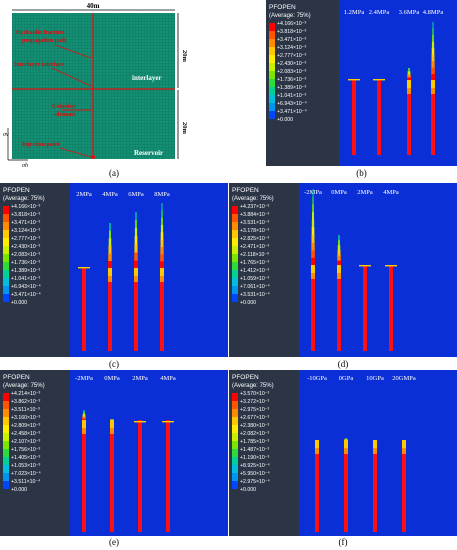 This screenshot has width=457, height=550. What do you see at coordinates (136, 194) in the screenshot?
I see `column-label: 6MPa` at bounding box center [136, 194].